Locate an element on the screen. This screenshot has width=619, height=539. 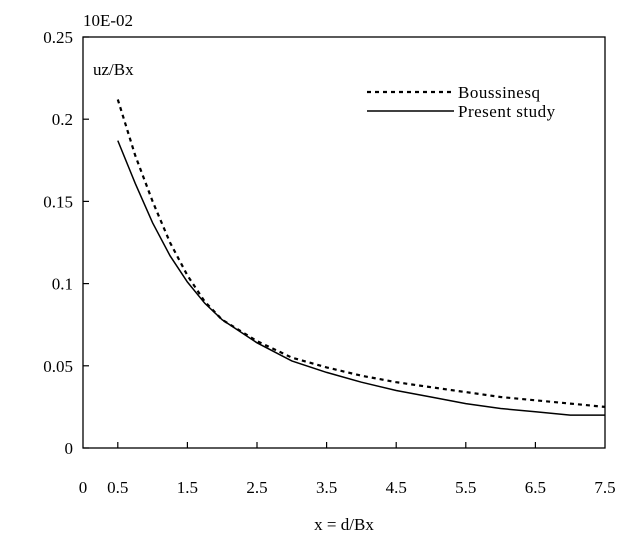
x-tick-label: 0 is located at coordinates (83, 487).